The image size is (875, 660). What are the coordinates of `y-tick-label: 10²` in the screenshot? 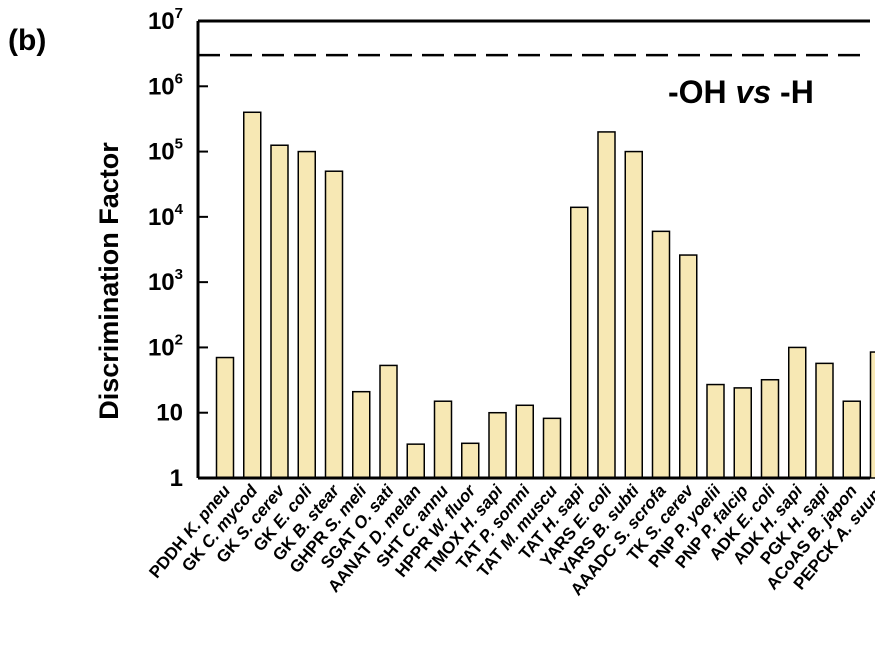 It's located at (165, 346).